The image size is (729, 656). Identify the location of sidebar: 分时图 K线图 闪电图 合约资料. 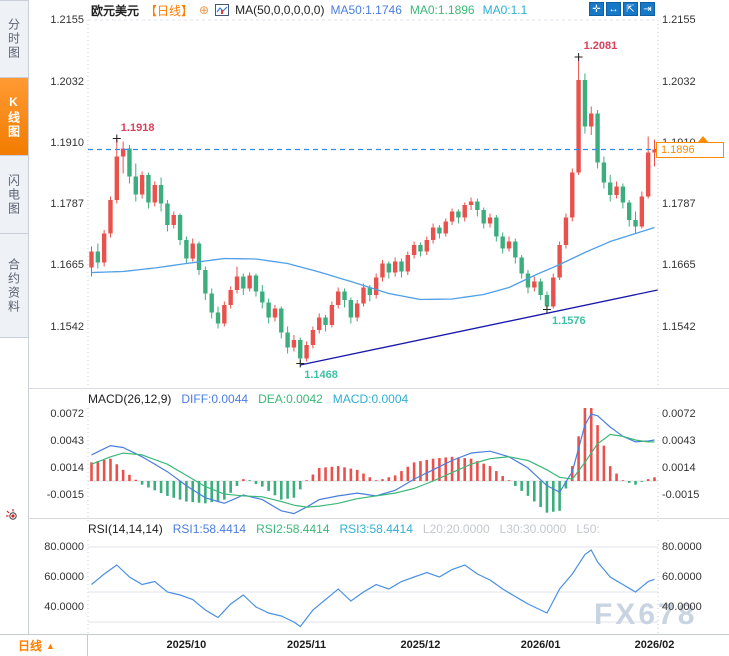
(14, 317).